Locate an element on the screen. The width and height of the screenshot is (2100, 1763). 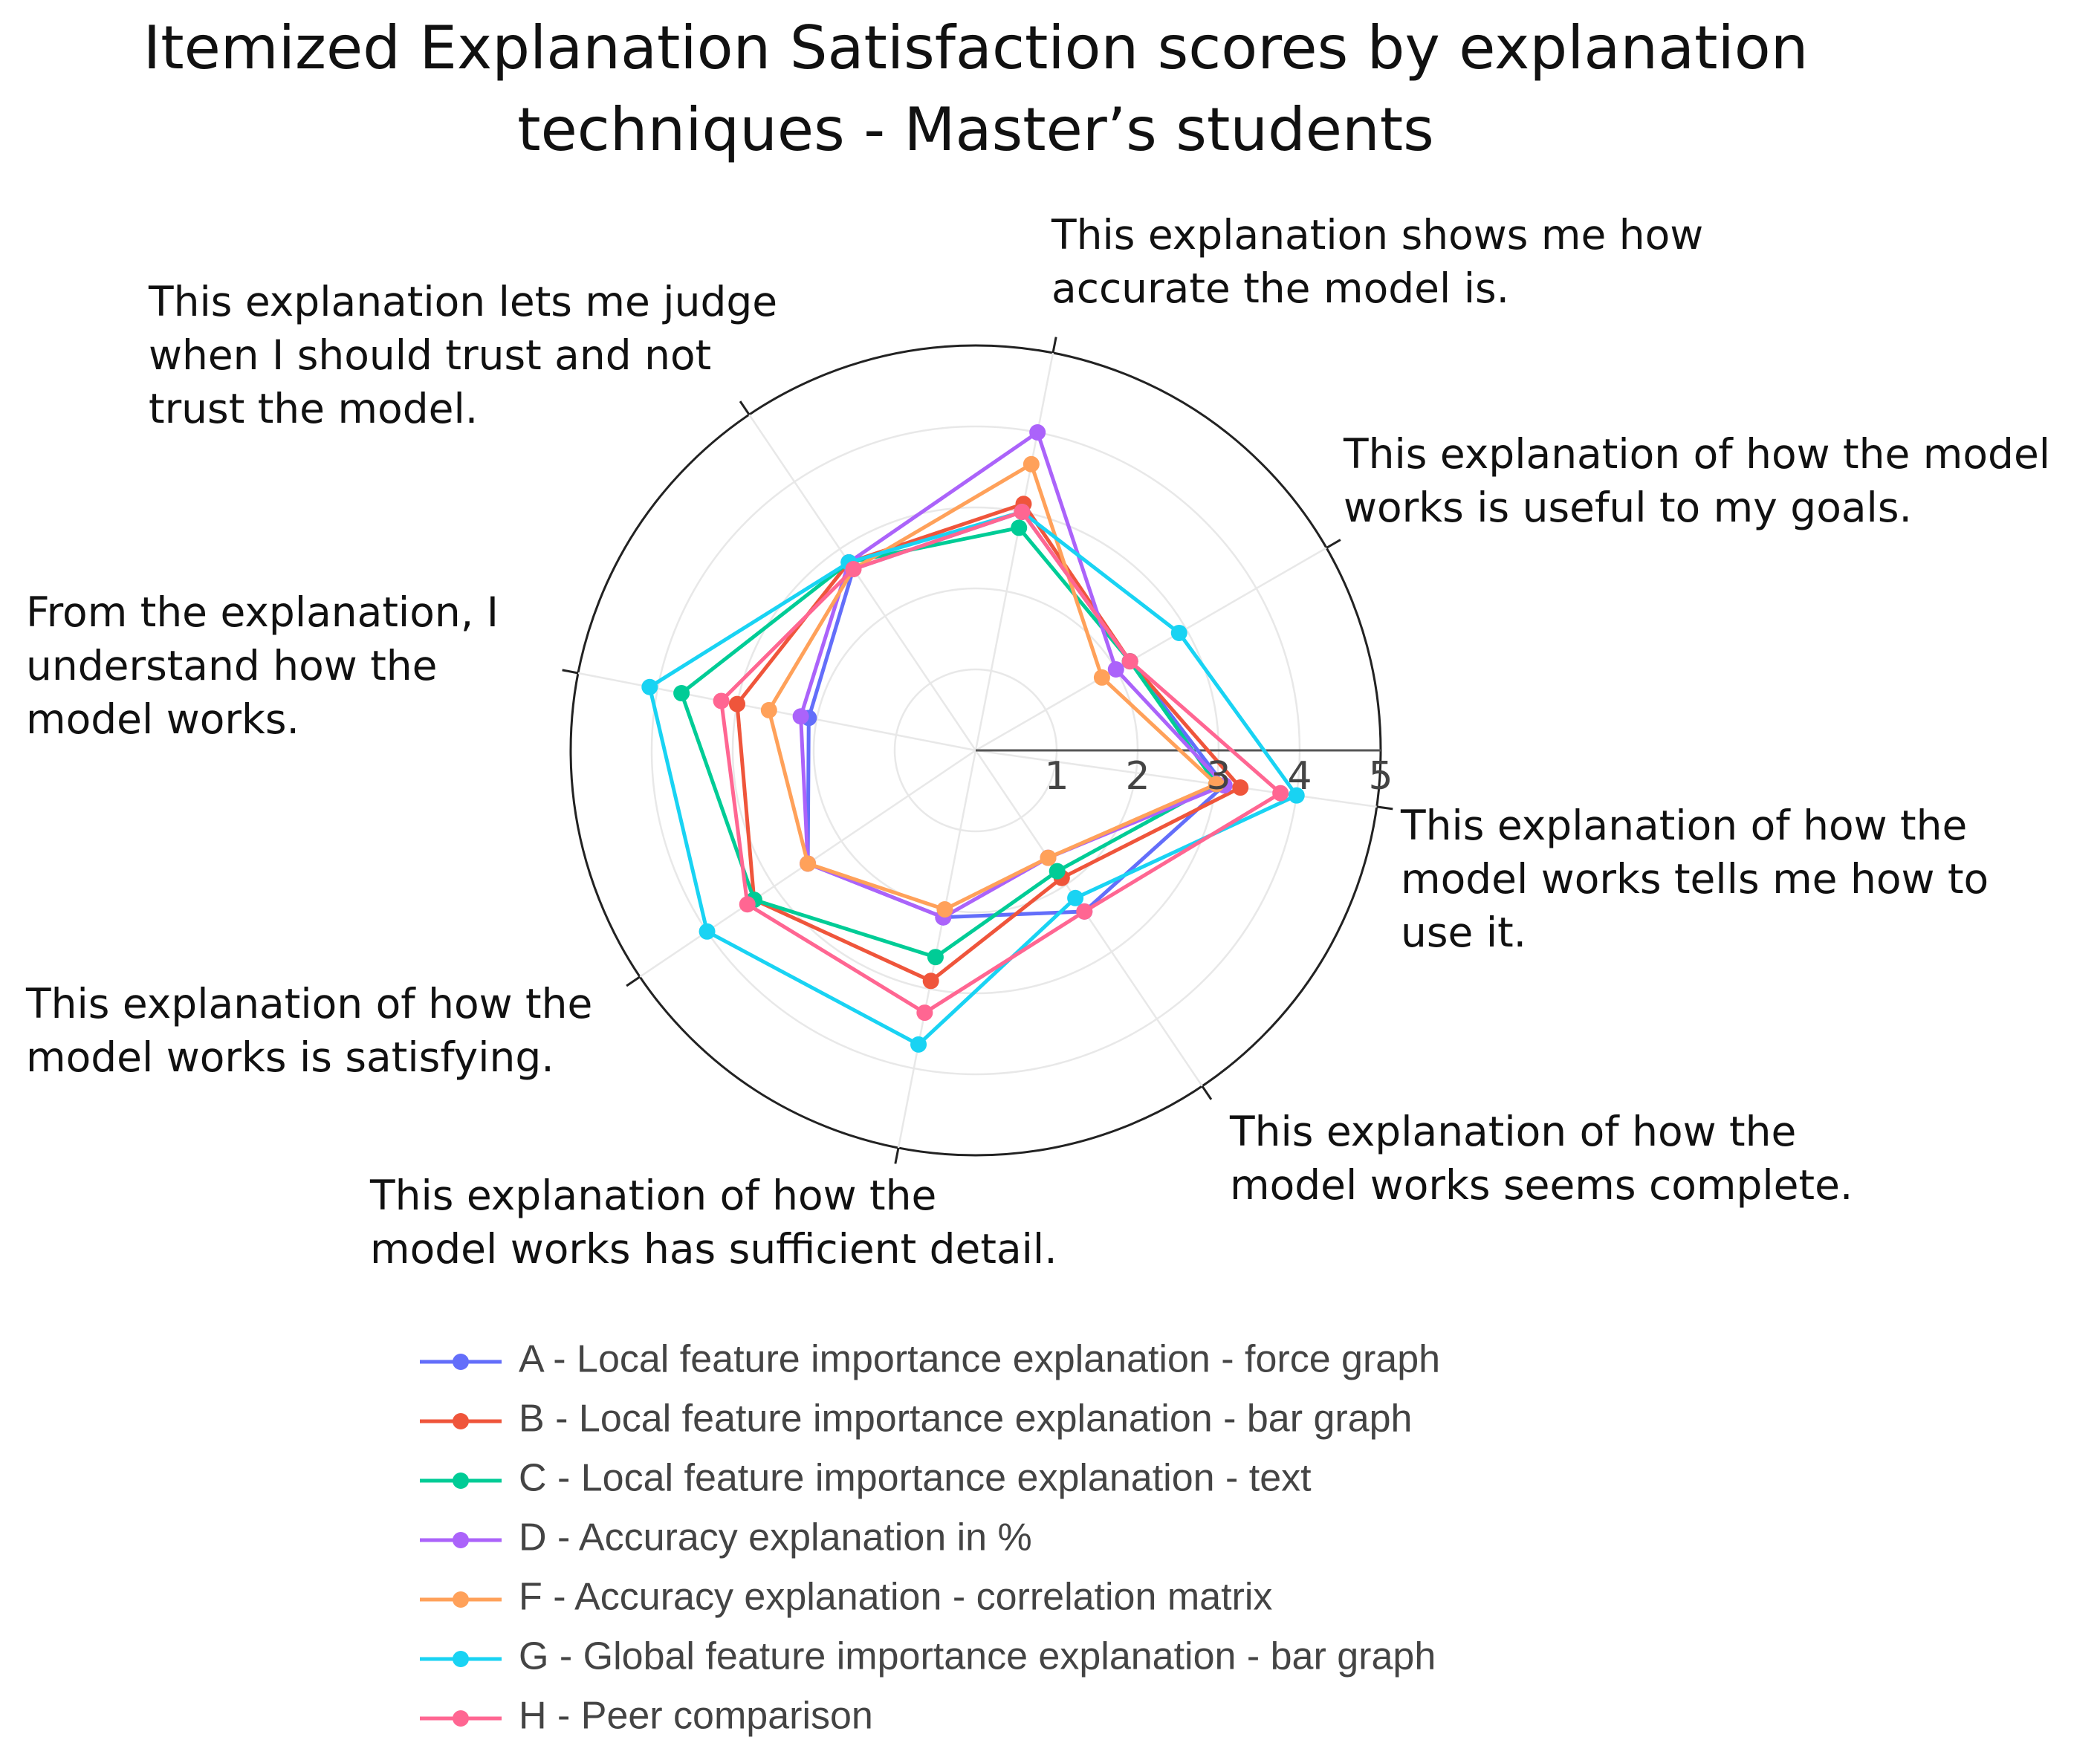
axis-category-label: model works has sufficient detail. is located at coordinates (713, 1249).